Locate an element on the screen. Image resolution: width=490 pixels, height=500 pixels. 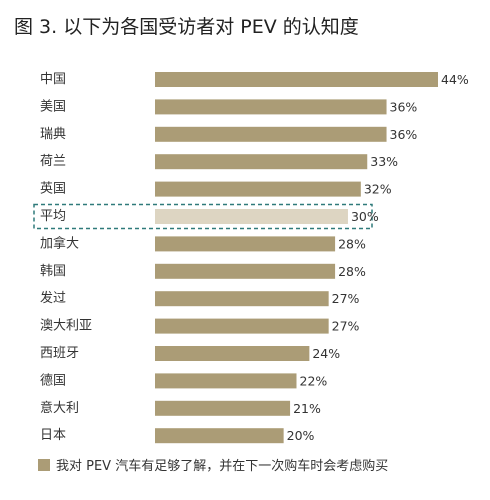
data-label: 32% is located at coordinates (378, 189).